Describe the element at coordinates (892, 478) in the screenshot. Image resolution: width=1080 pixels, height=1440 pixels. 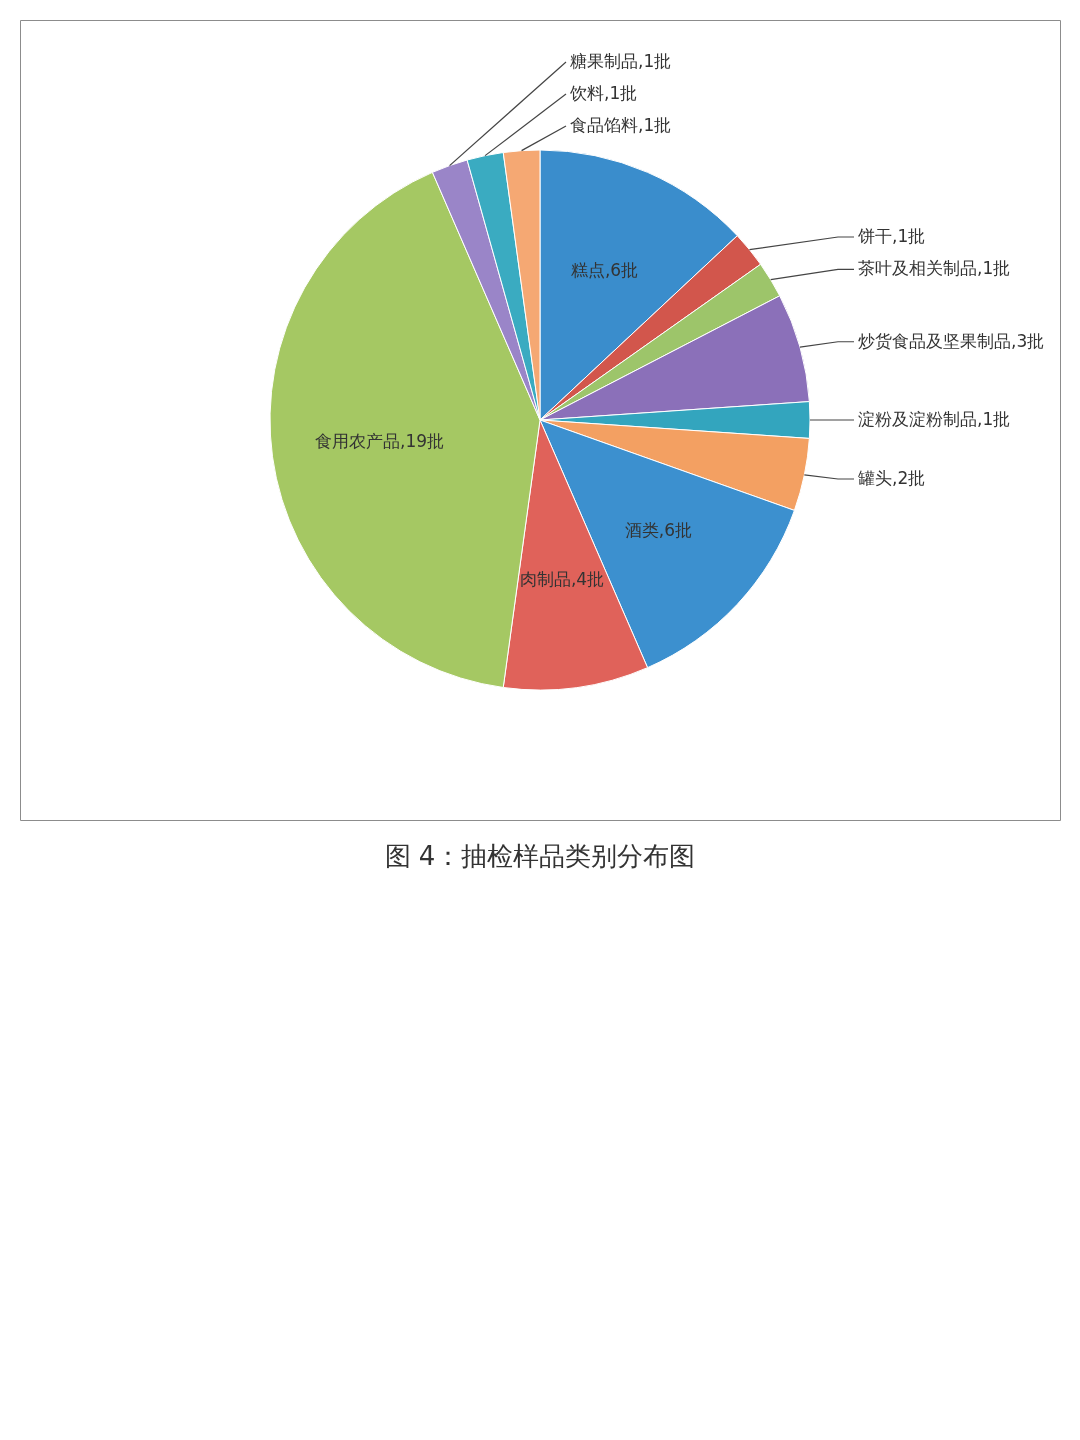
I see `slice-label: 罐头,2批` at that location.